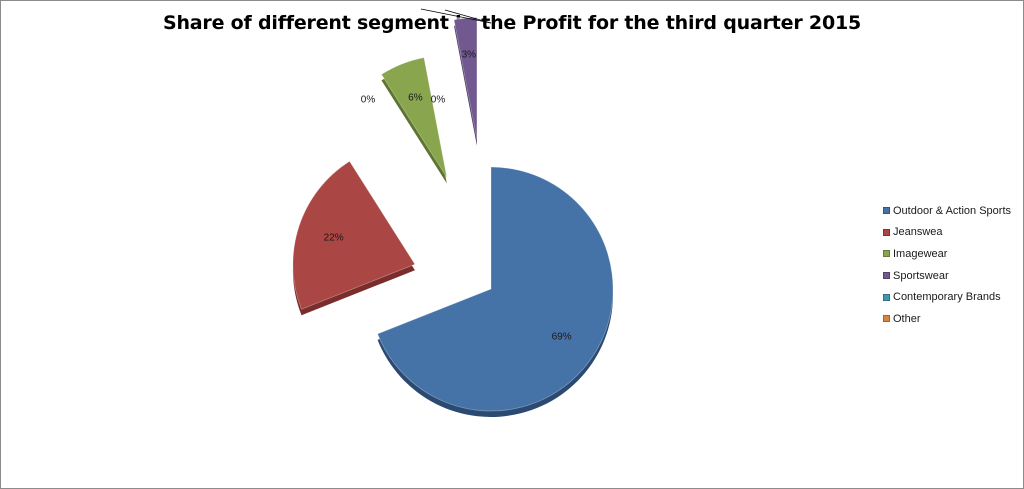 The image size is (1024, 489). I want to click on leader-lines-group, so click(456, 16).